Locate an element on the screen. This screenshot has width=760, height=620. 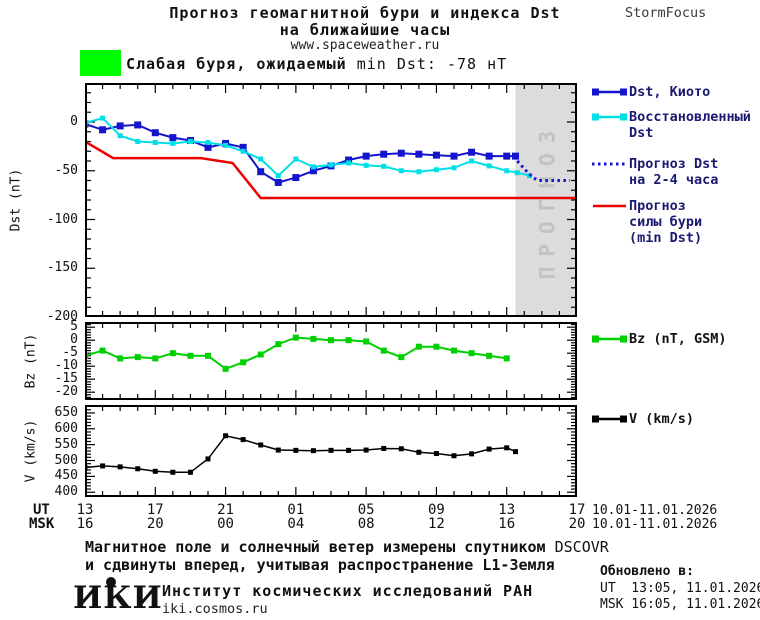
series-Прогноз силы бури (min Dst) is located at coordinates (331, 170).